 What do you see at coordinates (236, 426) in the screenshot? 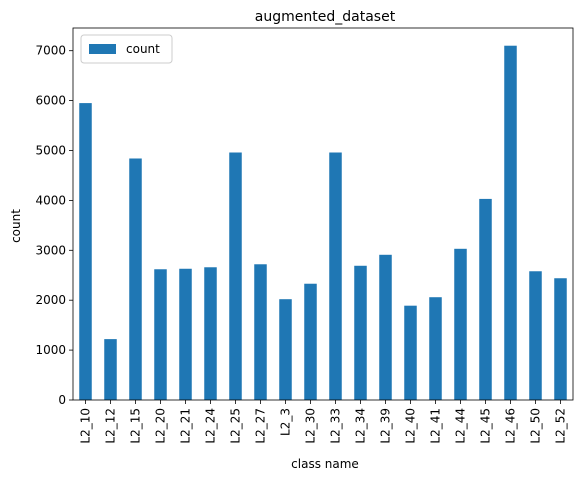
I see `x-tick-label-L2_25: L2_25` at bounding box center [236, 426].